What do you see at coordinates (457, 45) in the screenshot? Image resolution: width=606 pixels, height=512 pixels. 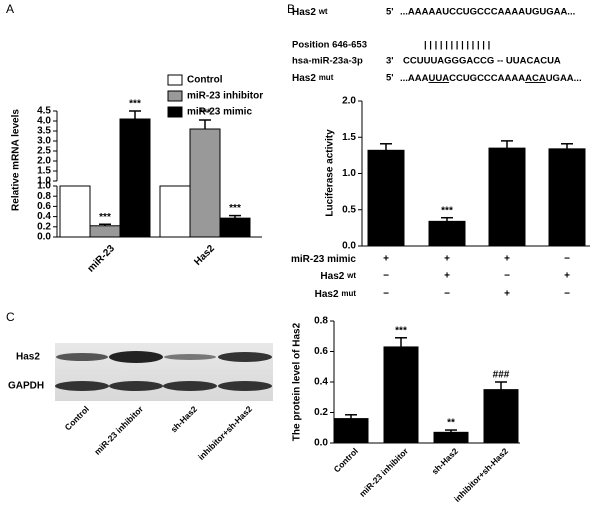 I see `pairing: | | | | | | | | | | | | |` at bounding box center [457, 45].